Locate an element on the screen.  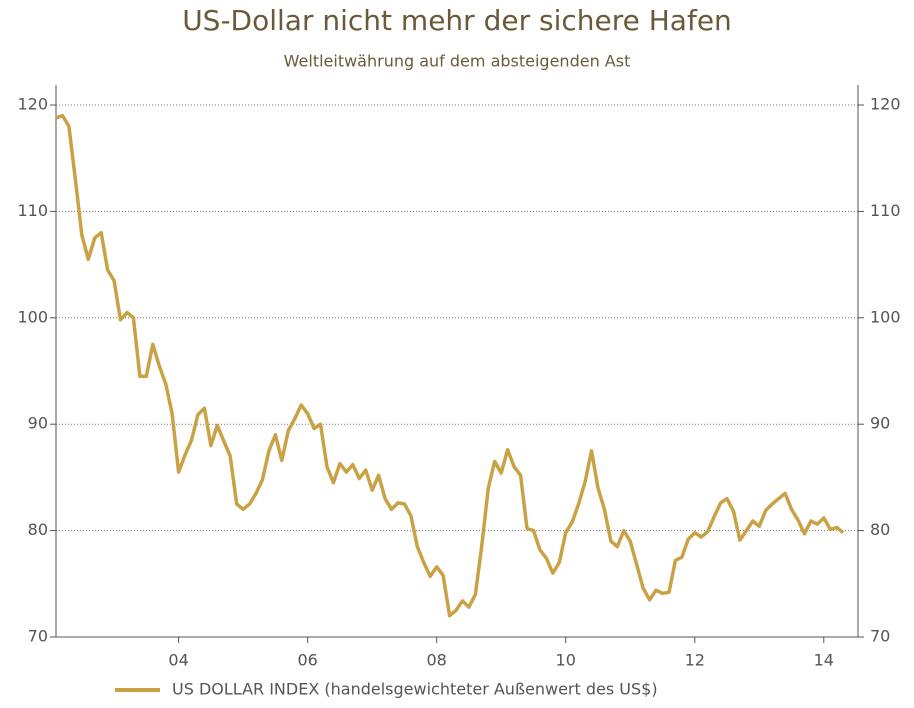
y-tick-label: 120 is located at coordinates (32, 104).